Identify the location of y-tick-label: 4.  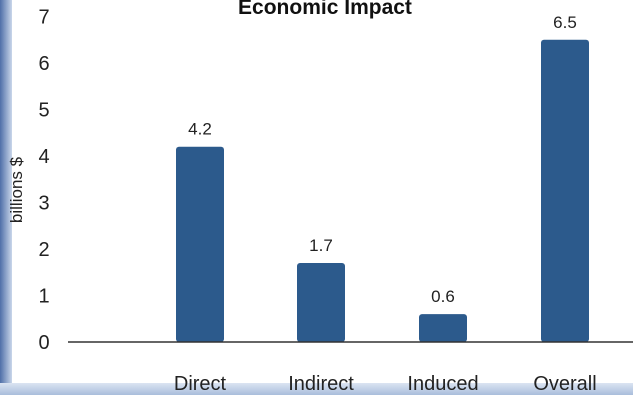
(43, 157).